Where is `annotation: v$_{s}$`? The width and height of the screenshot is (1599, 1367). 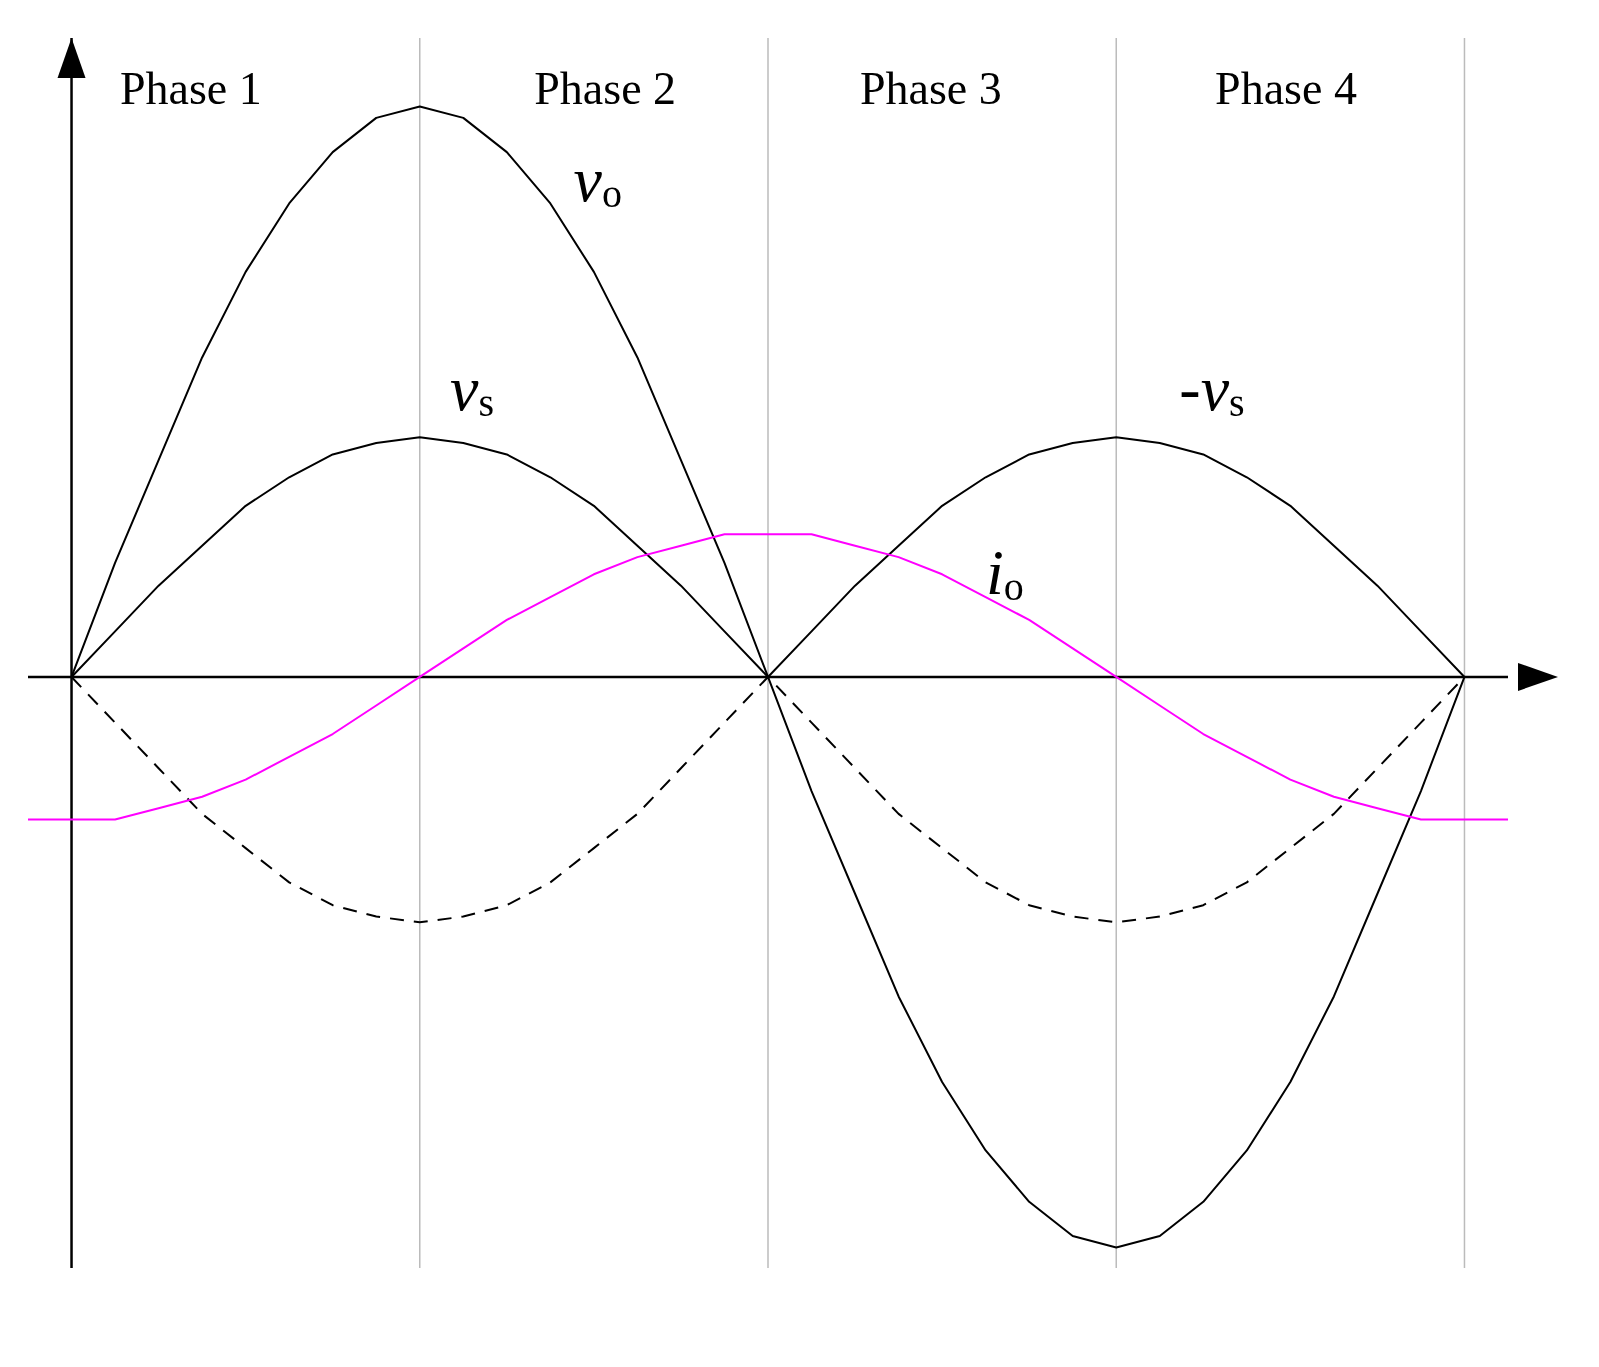 annotation: v$_{s}$ is located at coordinates (472, 388).